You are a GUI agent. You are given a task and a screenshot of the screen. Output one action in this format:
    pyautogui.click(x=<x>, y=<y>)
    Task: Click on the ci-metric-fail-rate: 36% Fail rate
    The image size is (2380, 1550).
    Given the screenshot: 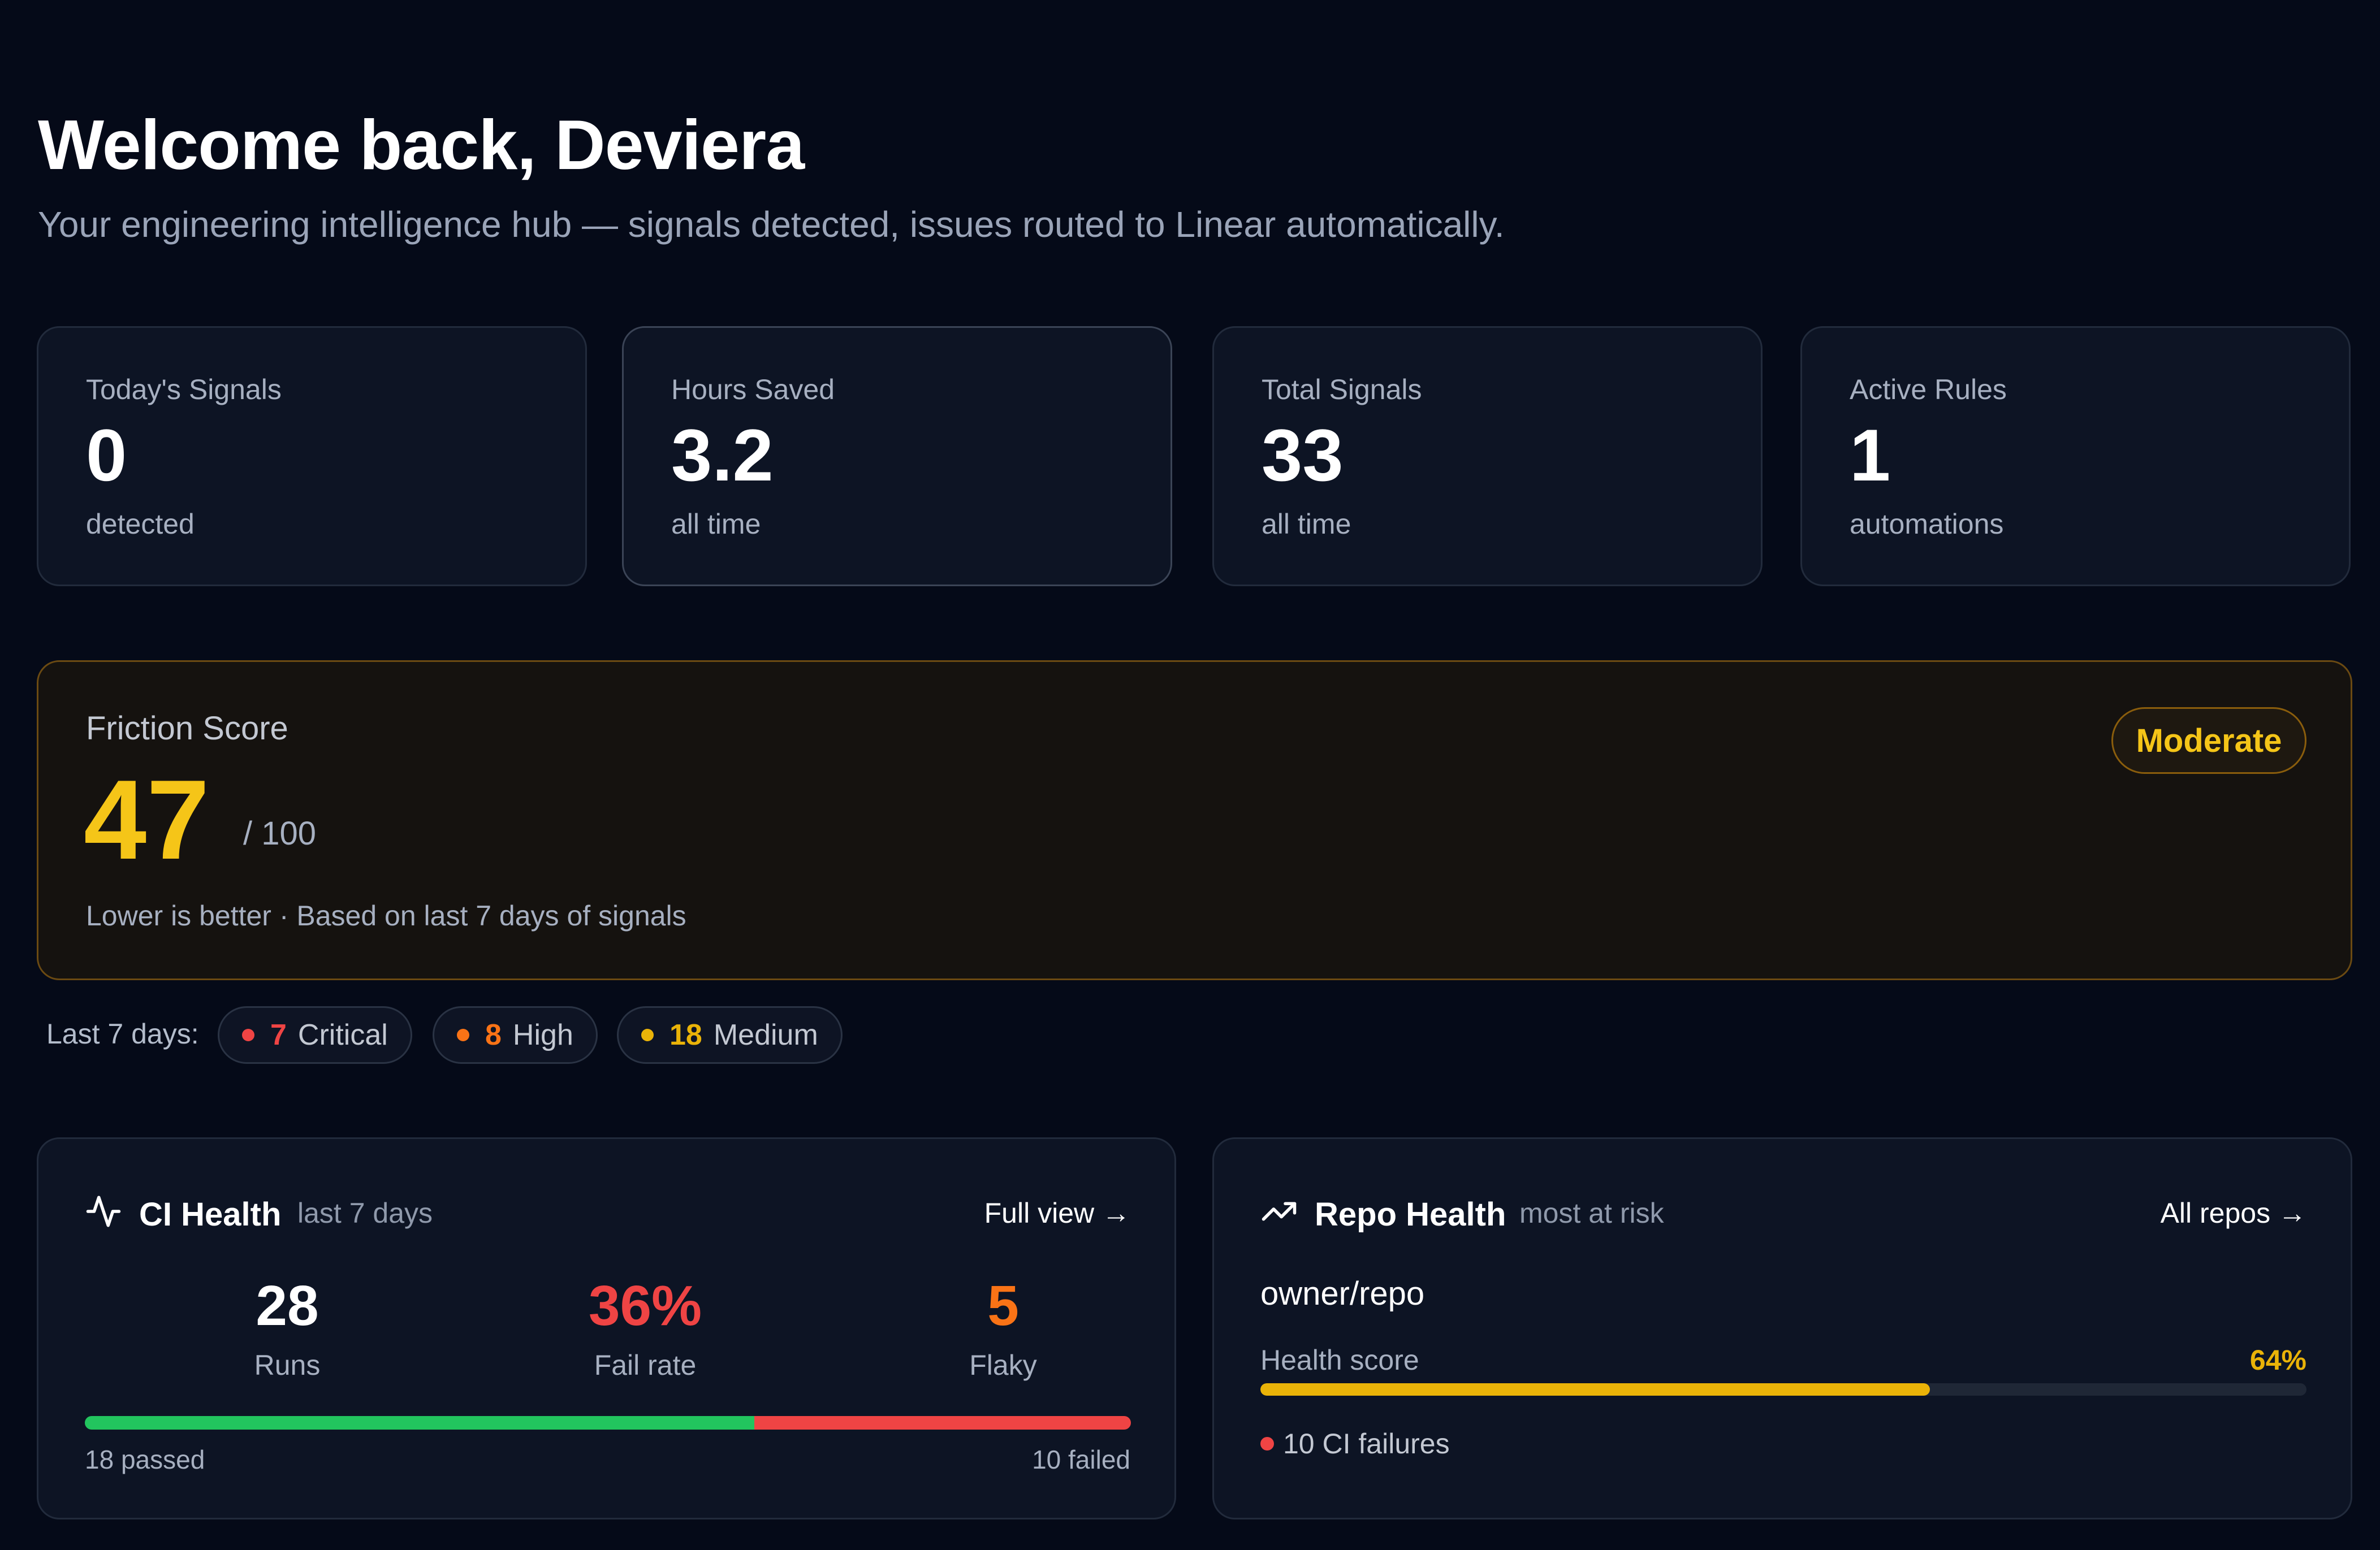 What is the action you would take?
    pyautogui.click(x=645, y=1330)
    